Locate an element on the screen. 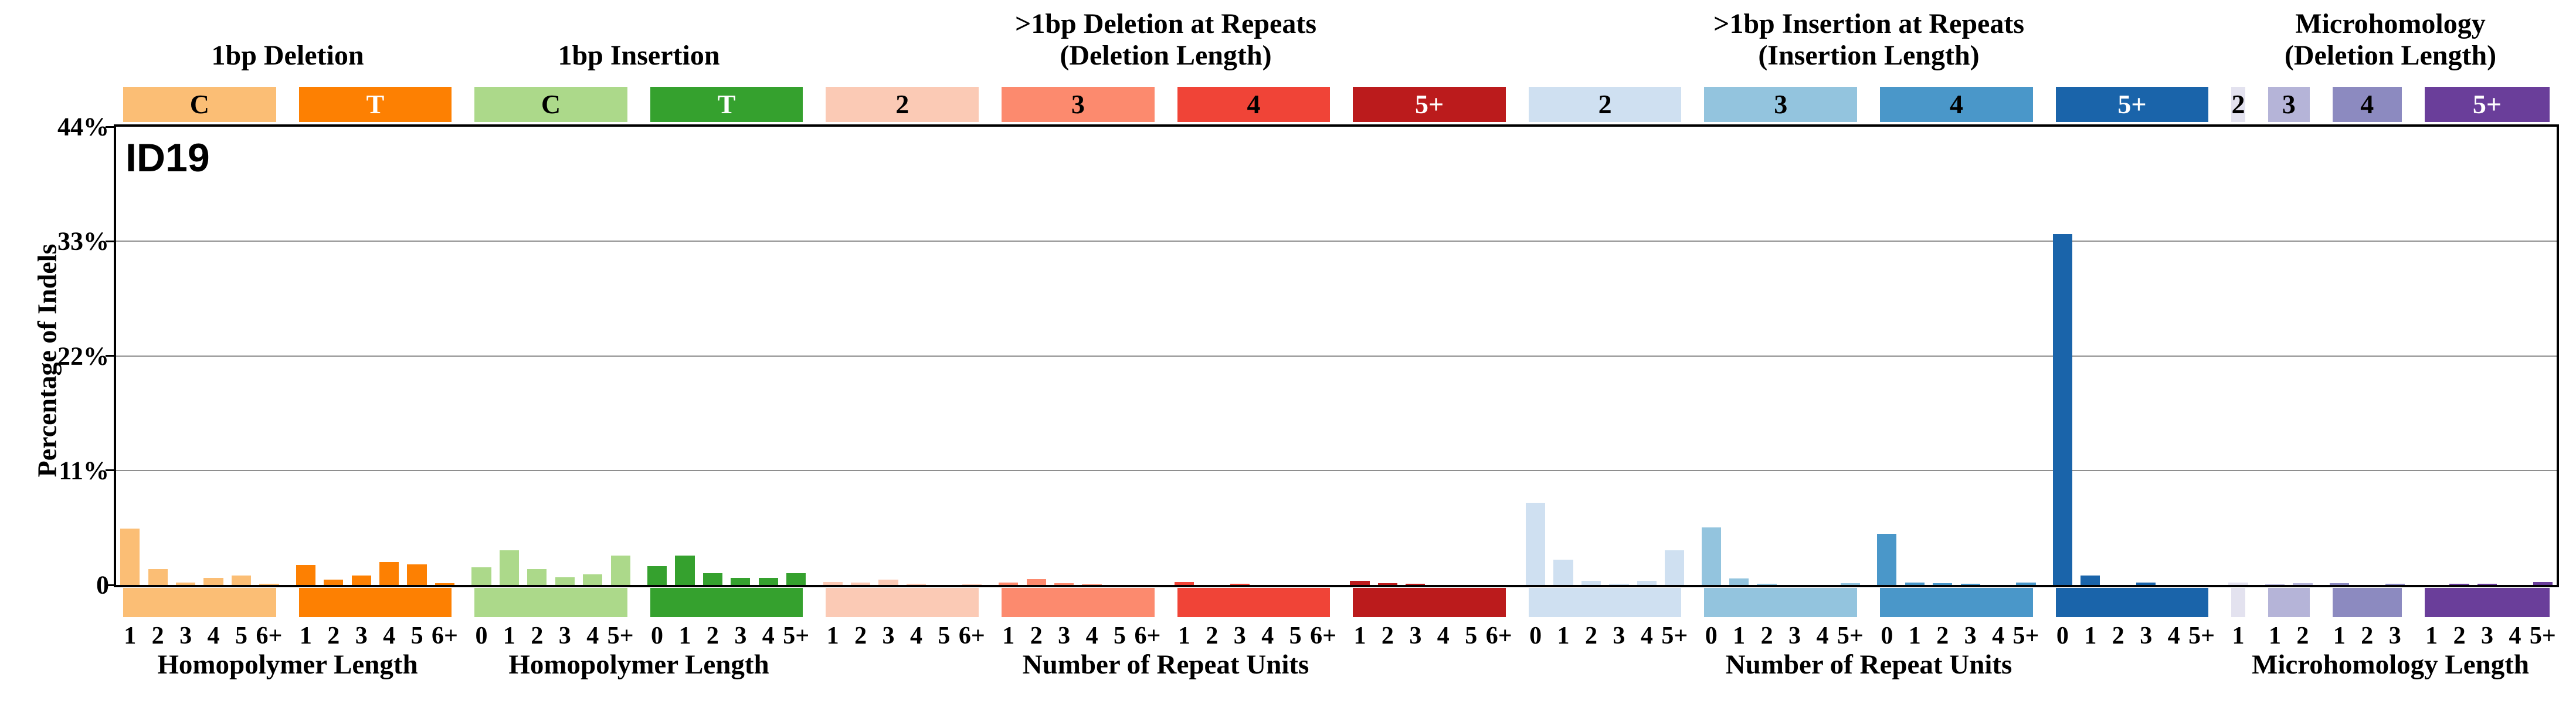 The width and height of the screenshot is (2576, 704). group-del-repeats-4: 4 1 2 3 4 5 6+ is located at coordinates (1254, 368).